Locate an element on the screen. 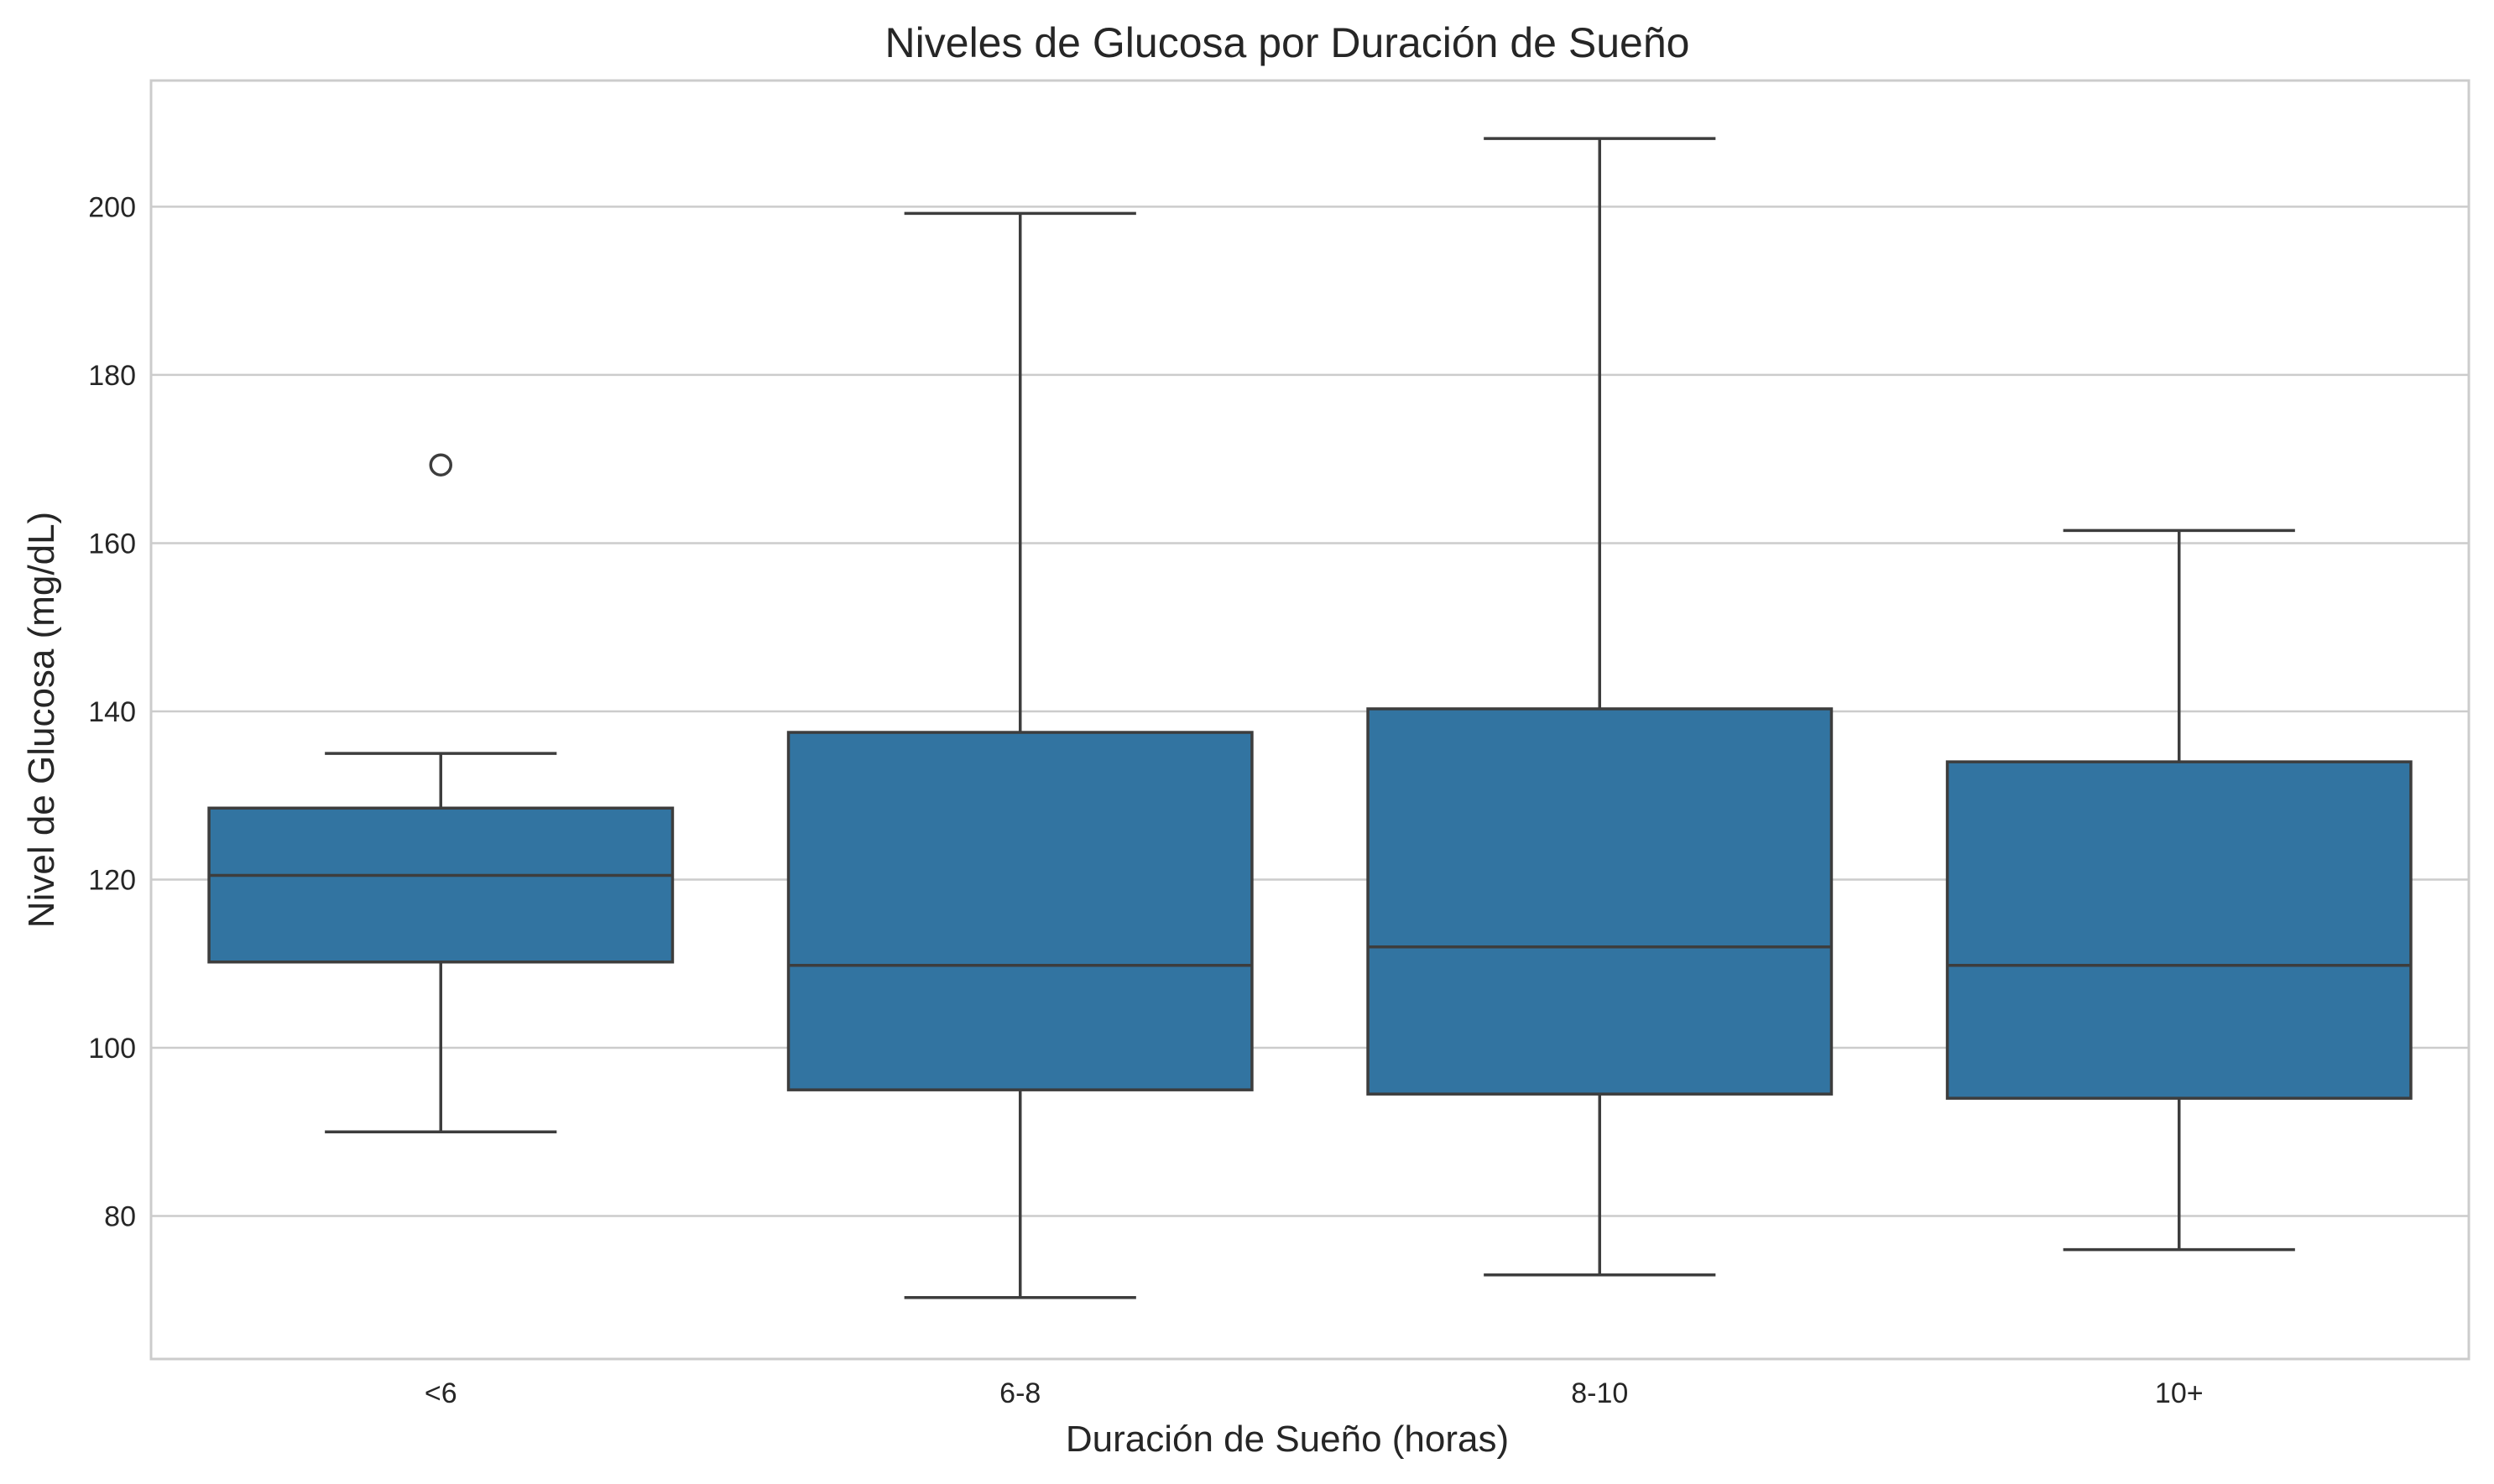 The image size is (2494, 1484). chart-title: Niveles de Glucosa por Duración de Sueño is located at coordinates (1287, 42).